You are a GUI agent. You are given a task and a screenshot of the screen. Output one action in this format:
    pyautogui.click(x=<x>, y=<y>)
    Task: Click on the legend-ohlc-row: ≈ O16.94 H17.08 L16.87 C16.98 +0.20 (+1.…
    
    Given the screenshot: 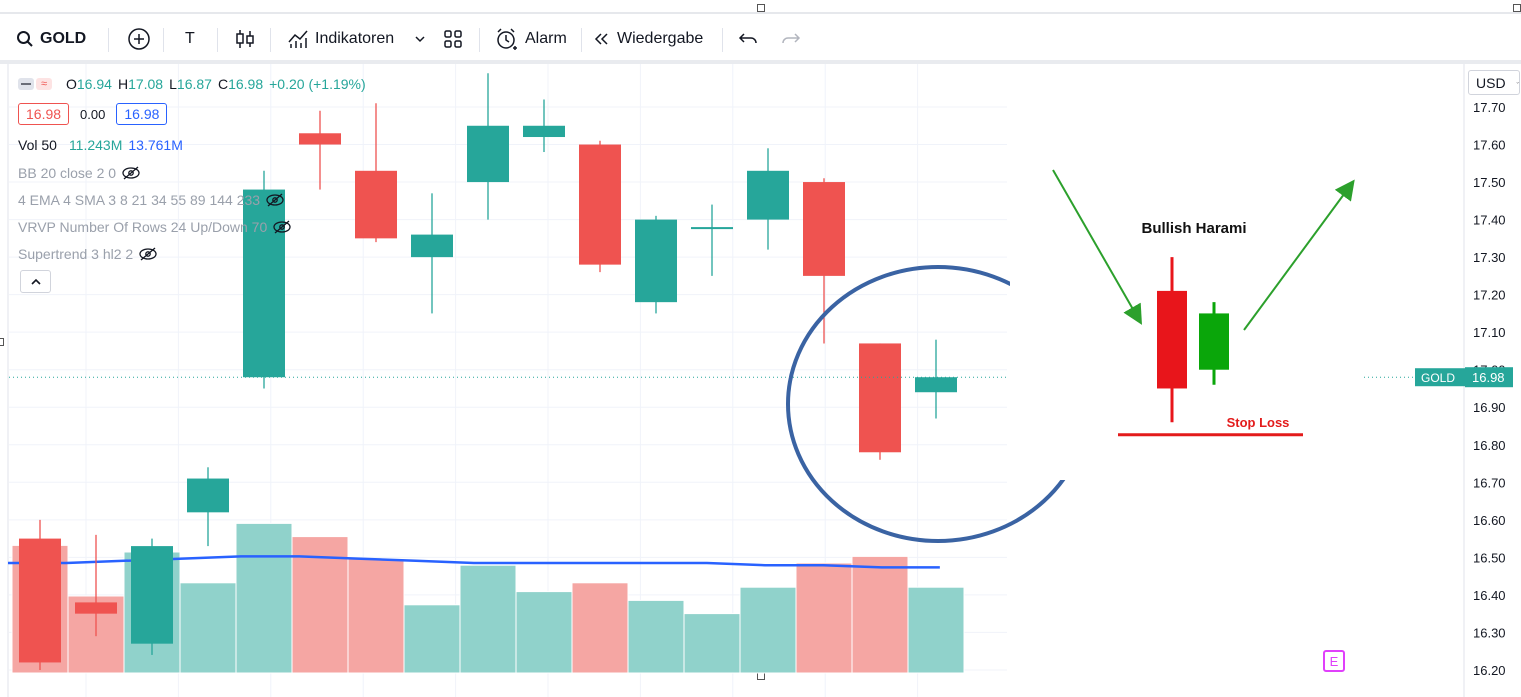 What is the action you would take?
    pyautogui.click(x=192, y=84)
    